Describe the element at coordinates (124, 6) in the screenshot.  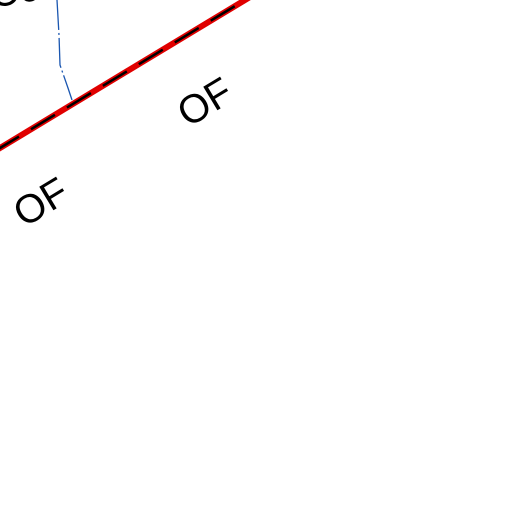
I see `map-label: O` at that location.